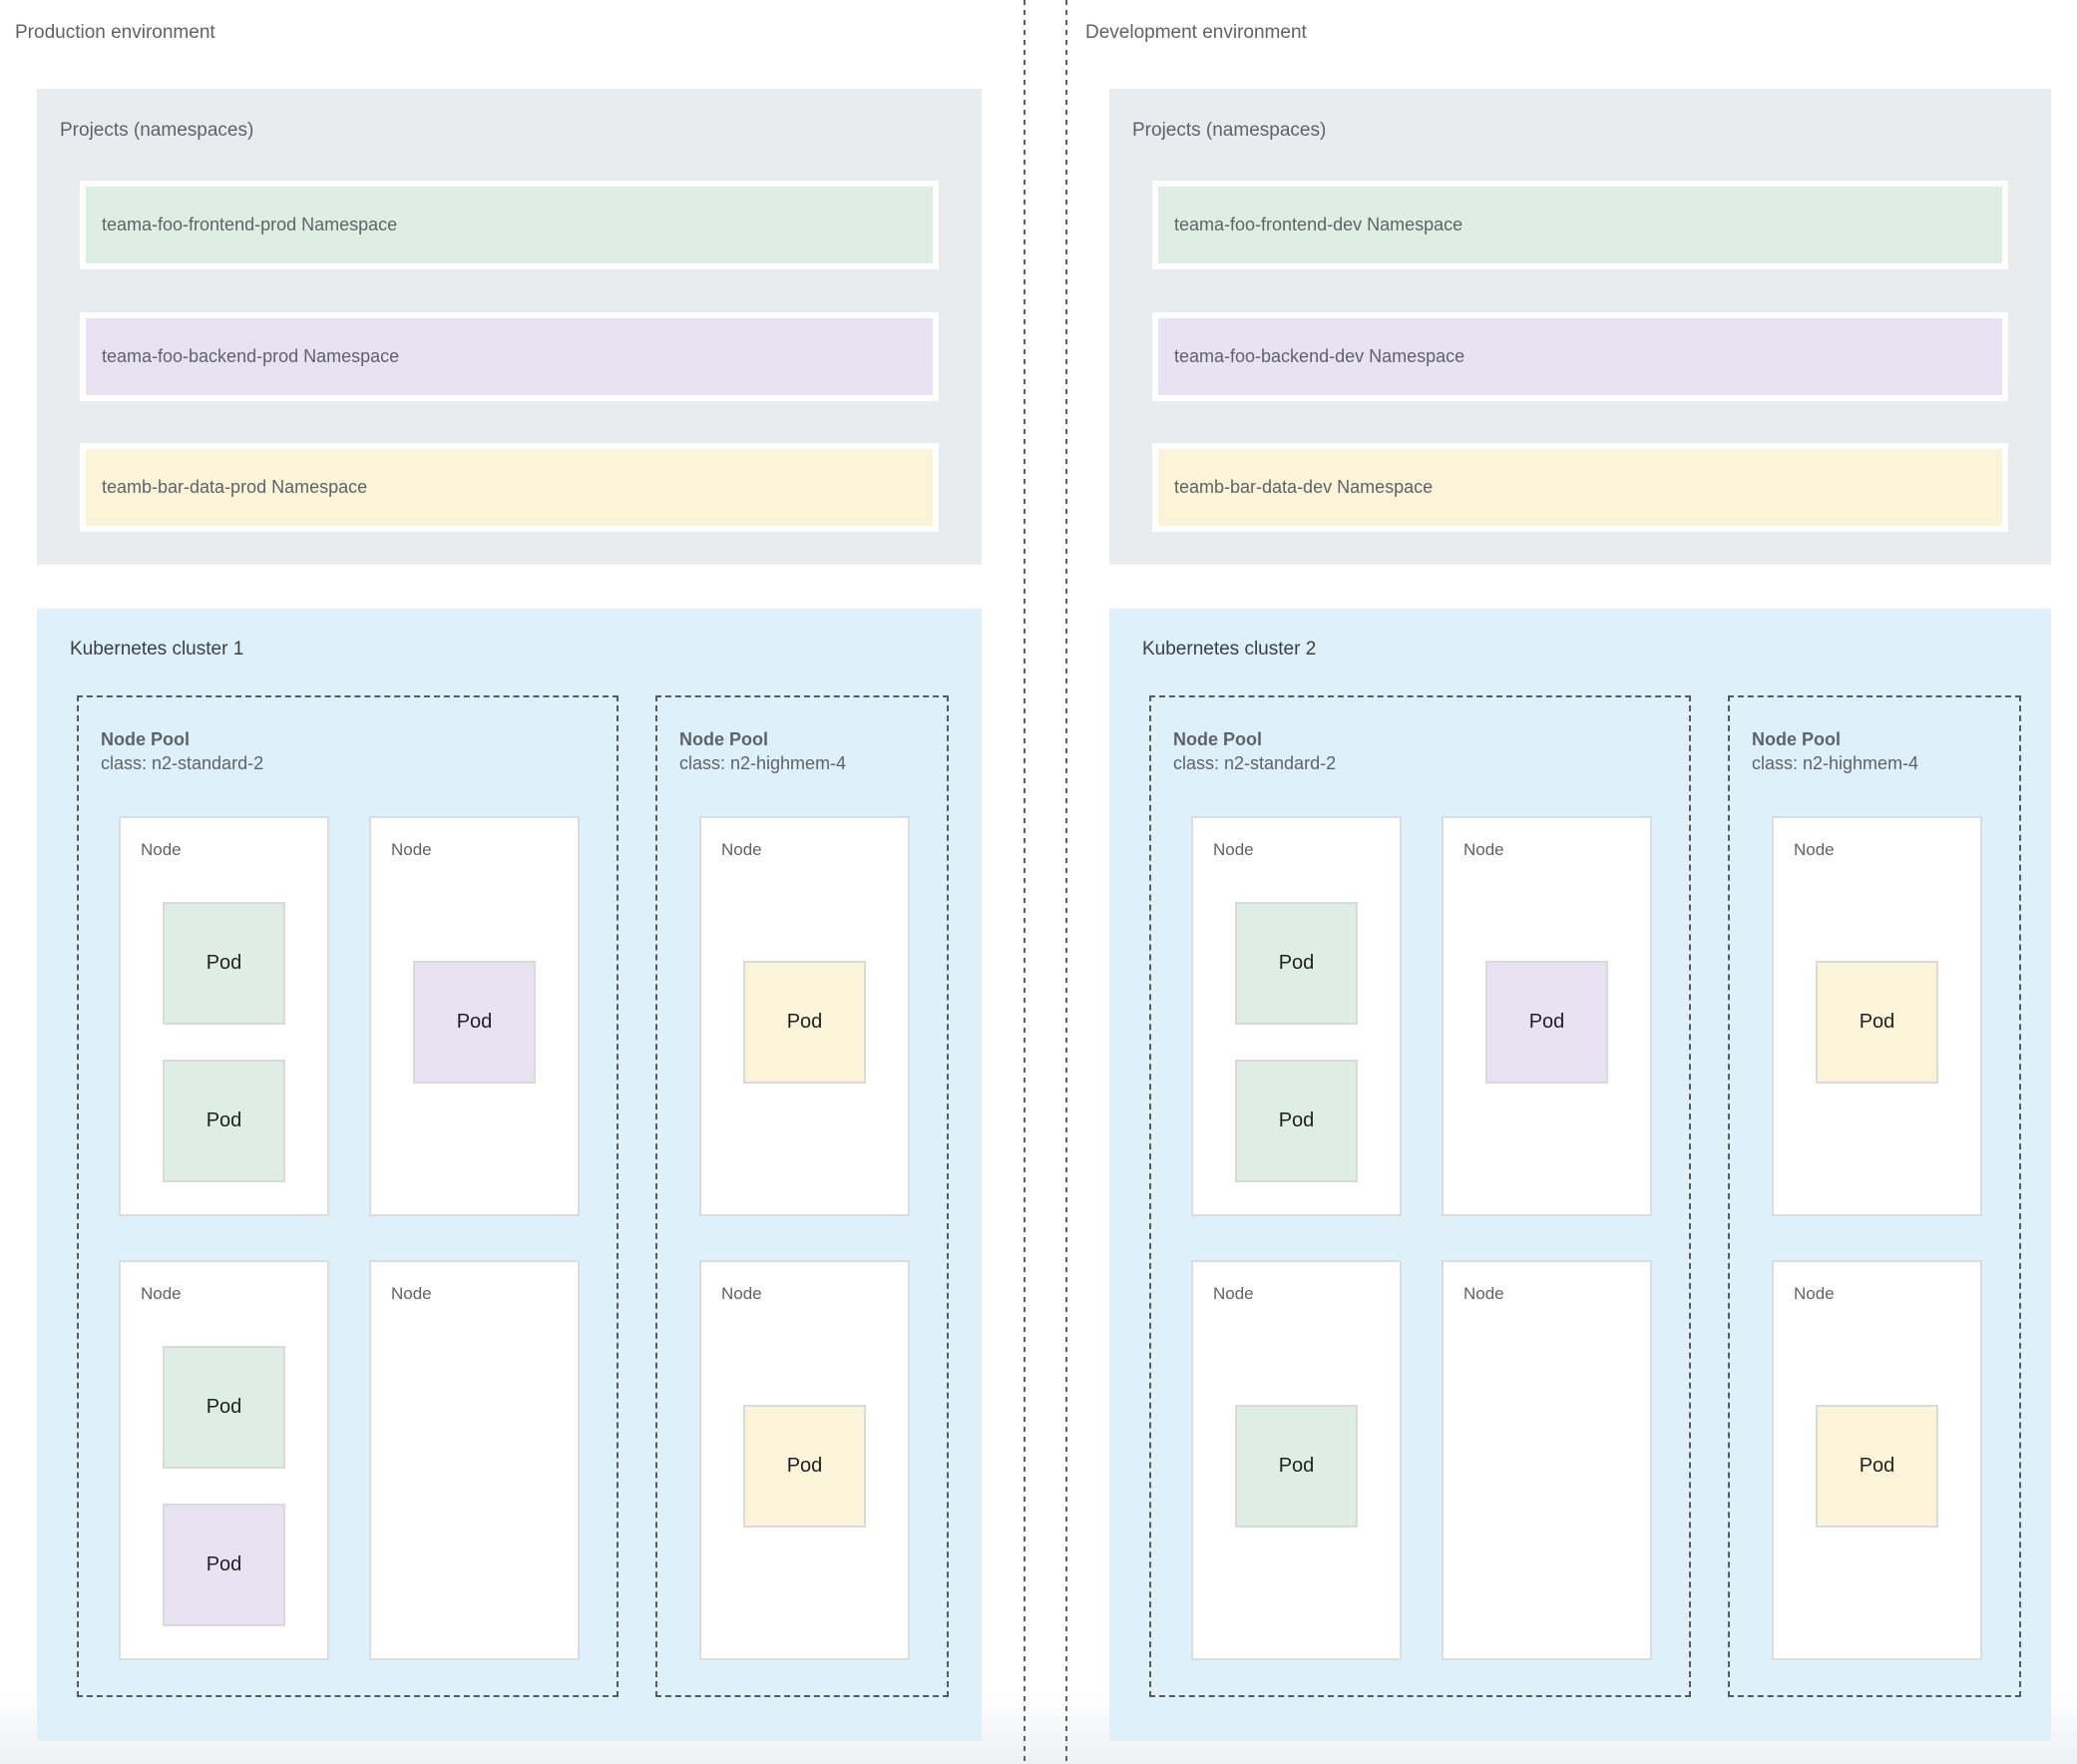  I want to click on namespace-label: teamb-bar-data-dev Namespace, so click(1304, 487).